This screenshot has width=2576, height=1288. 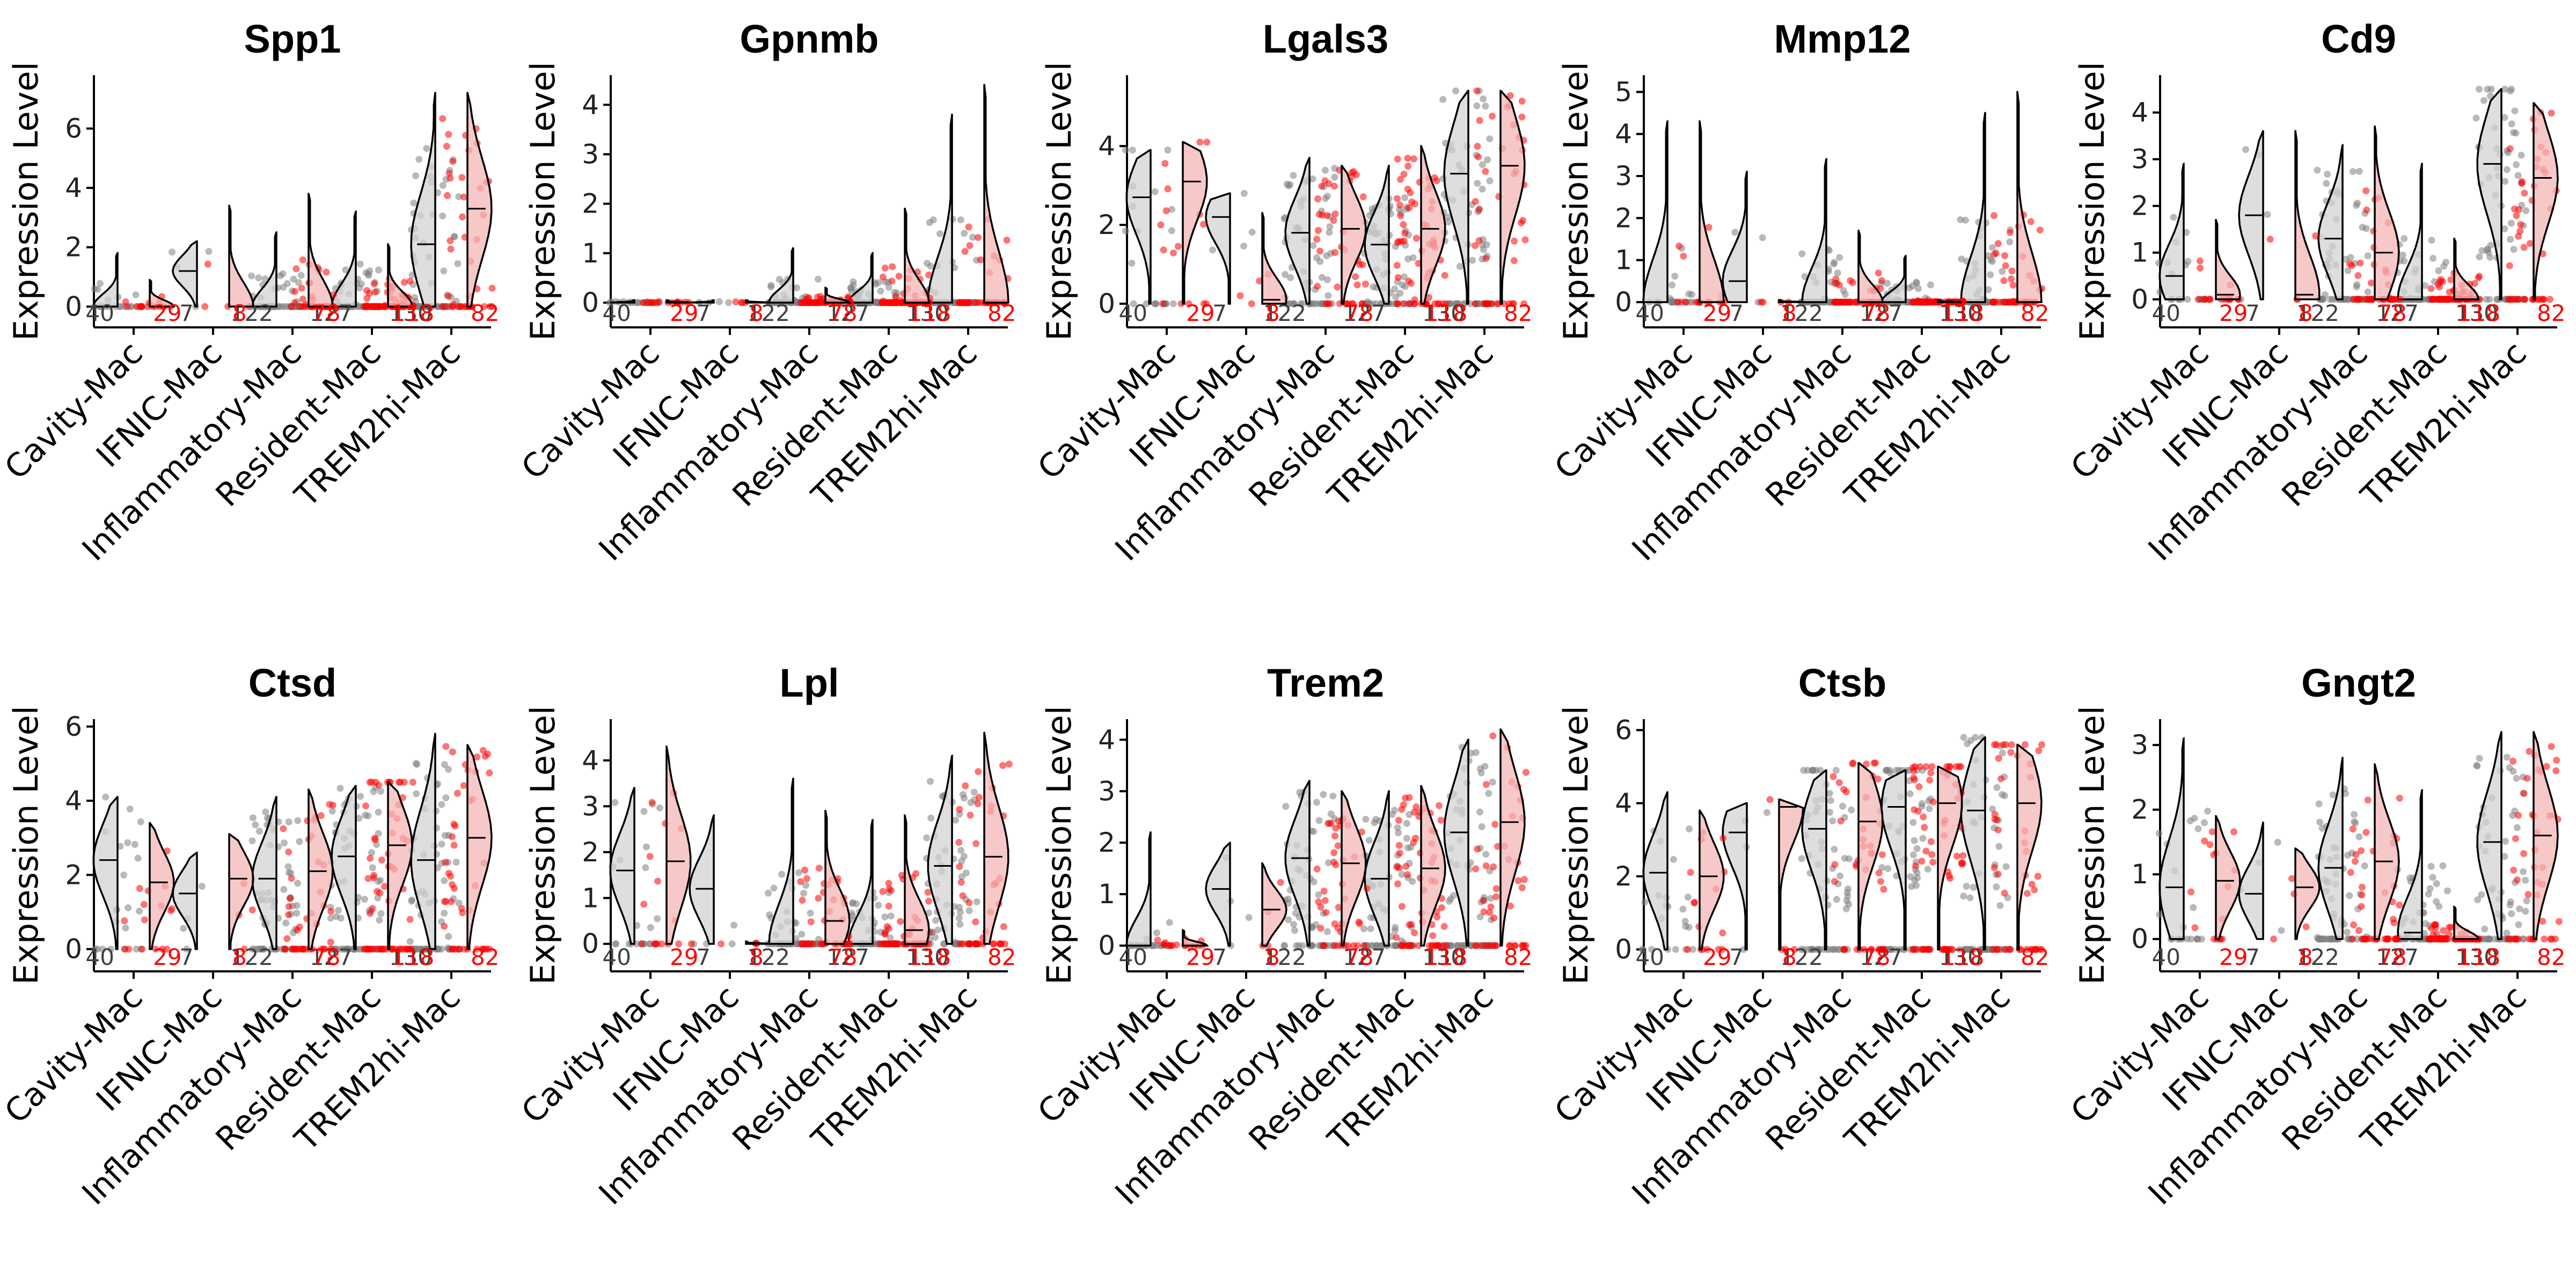 I want to click on violin-grey, so click(x=1456, y=842).